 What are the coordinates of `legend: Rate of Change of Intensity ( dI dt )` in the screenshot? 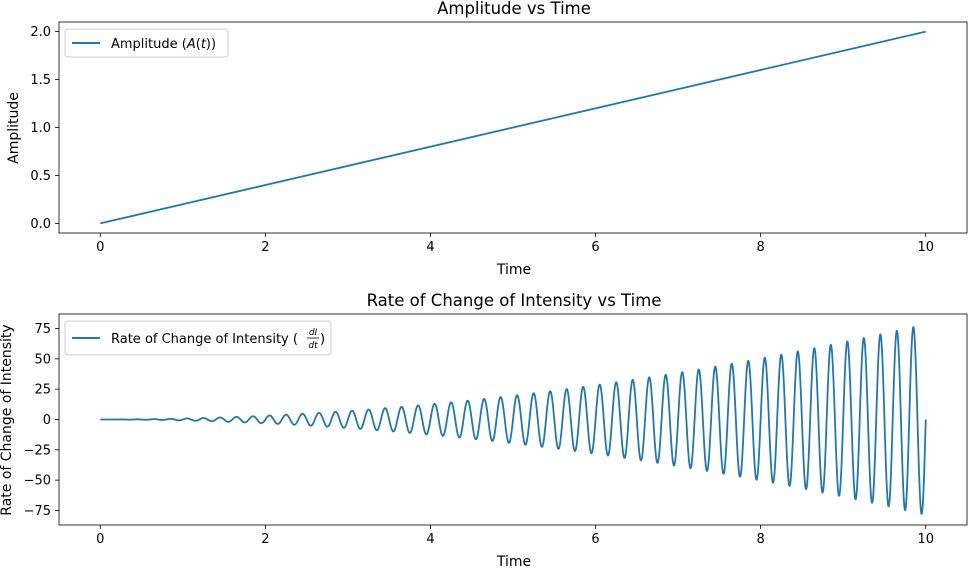 It's located at (198, 338).